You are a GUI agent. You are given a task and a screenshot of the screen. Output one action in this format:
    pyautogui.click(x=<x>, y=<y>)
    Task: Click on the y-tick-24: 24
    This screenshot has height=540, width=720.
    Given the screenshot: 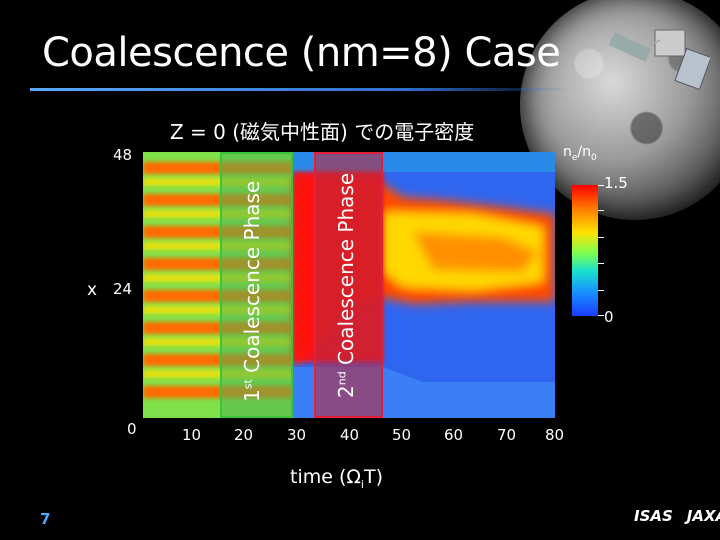 What is the action you would take?
    pyautogui.click(x=123, y=289)
    